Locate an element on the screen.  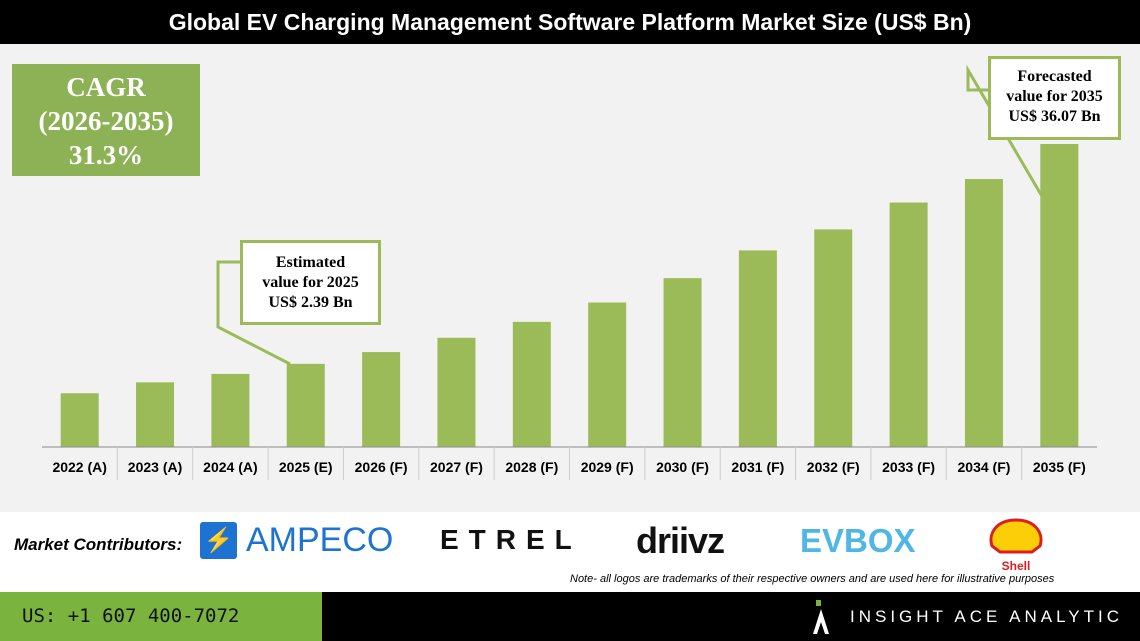
x-tick-label: 2034 (F) is located at coordinates (984, 467).